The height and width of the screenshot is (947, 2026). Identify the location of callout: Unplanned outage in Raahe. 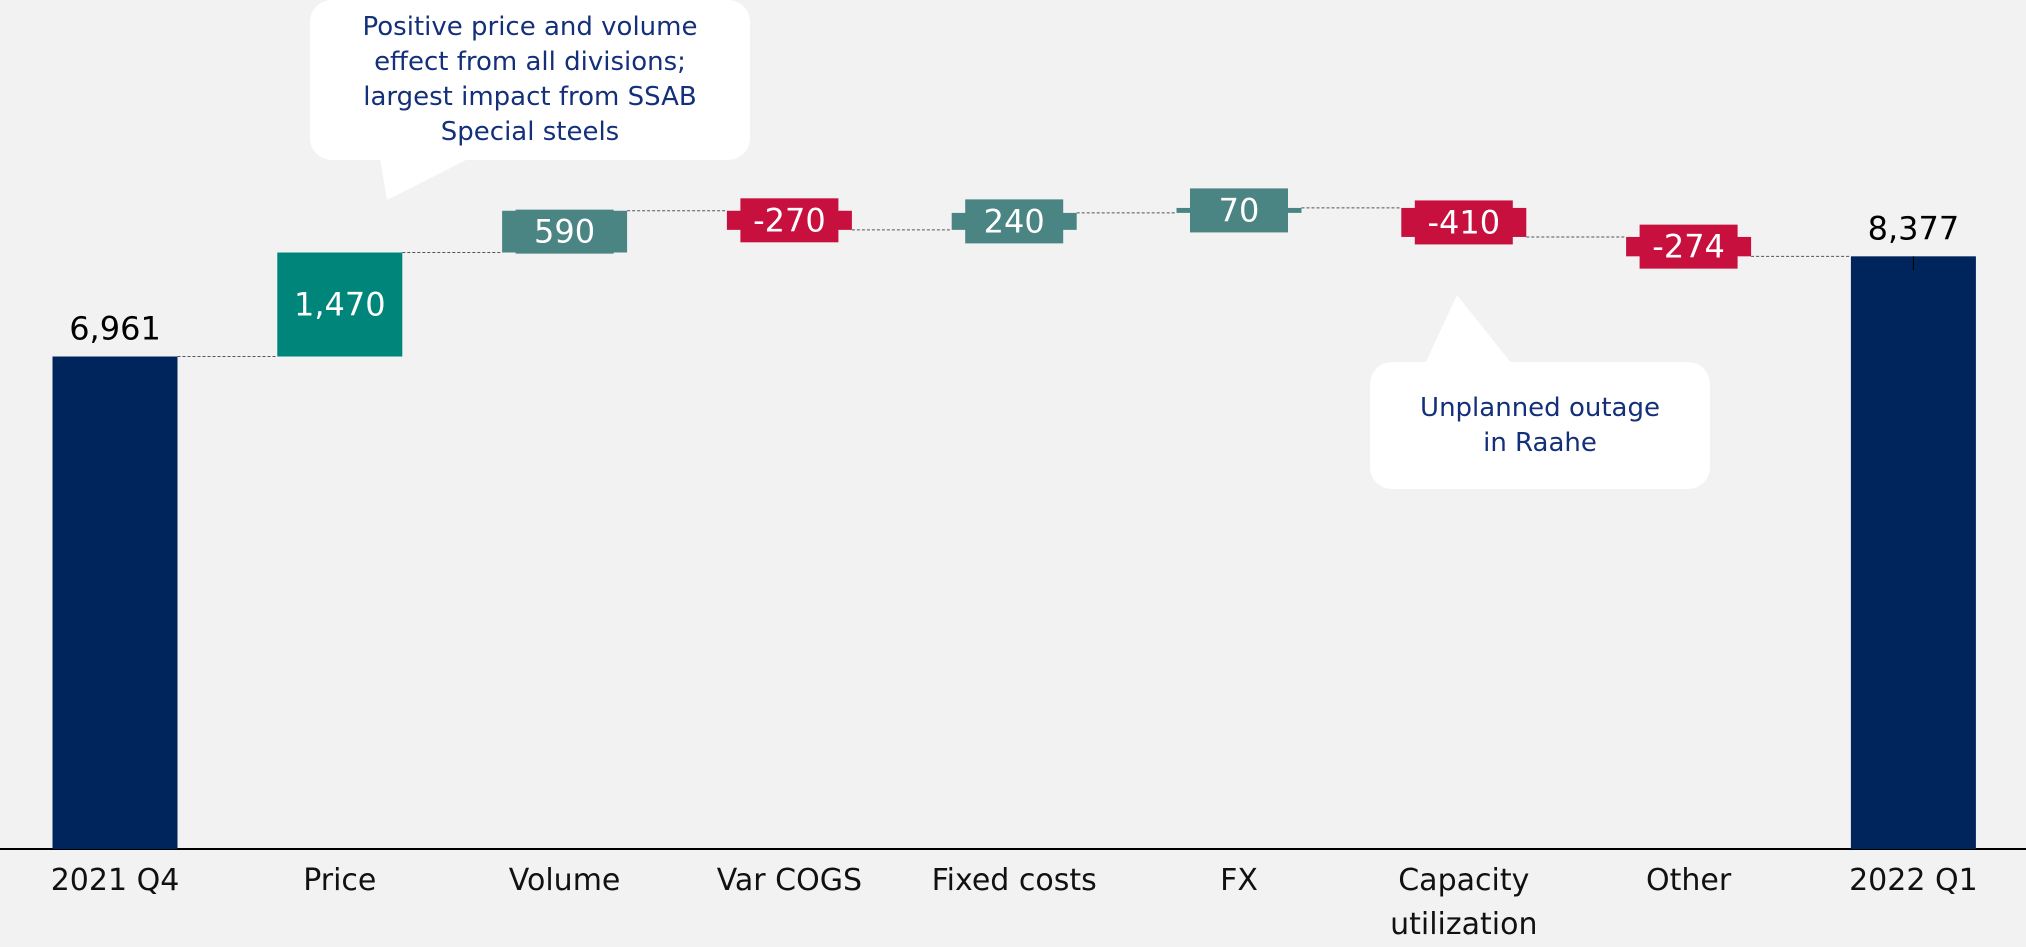
(1540, 425).